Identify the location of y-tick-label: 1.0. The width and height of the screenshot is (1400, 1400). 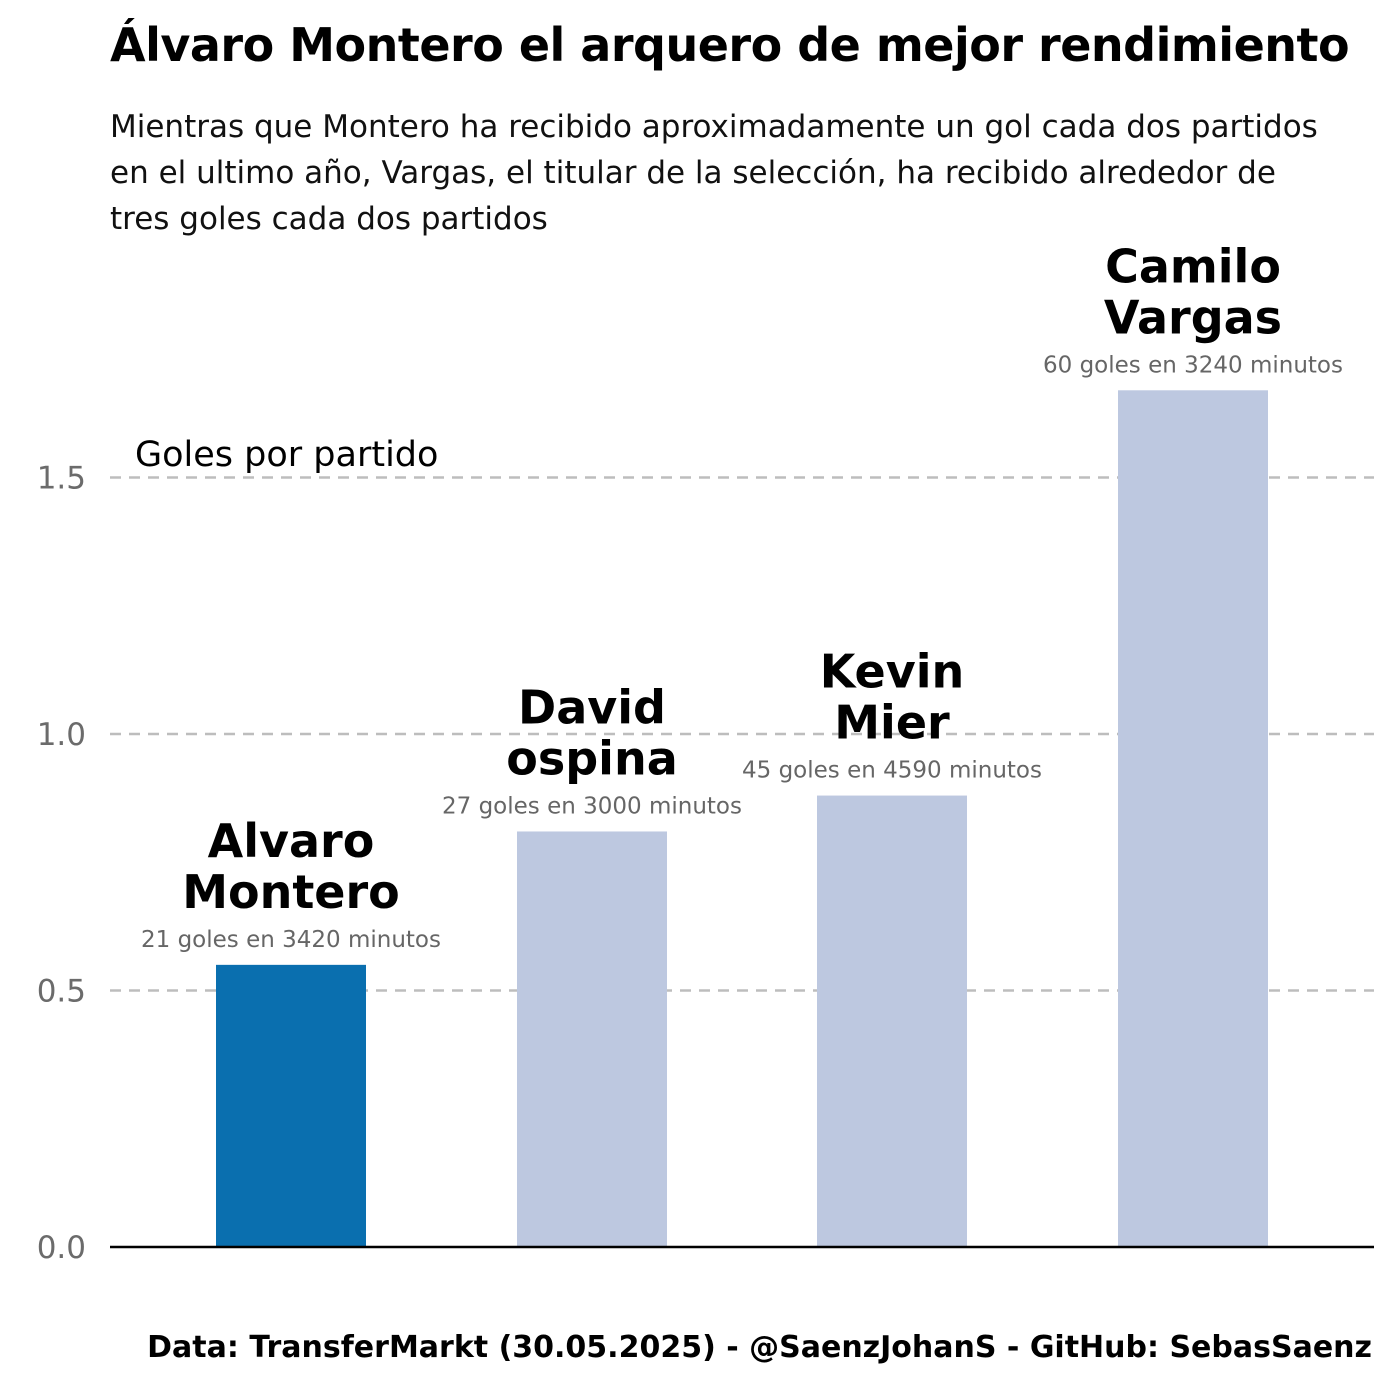
(61, 735).